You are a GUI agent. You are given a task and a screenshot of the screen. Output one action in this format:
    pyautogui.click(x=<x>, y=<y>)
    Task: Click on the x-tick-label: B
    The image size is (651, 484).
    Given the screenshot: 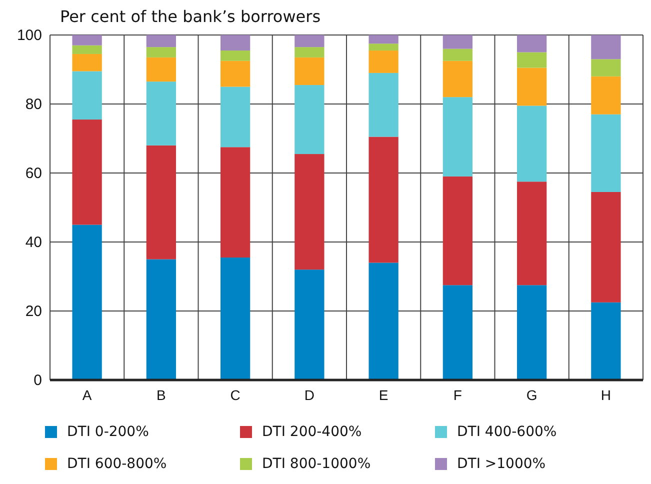 What is the action you would take?
    pyautogui.click(x=161, y=394)
    